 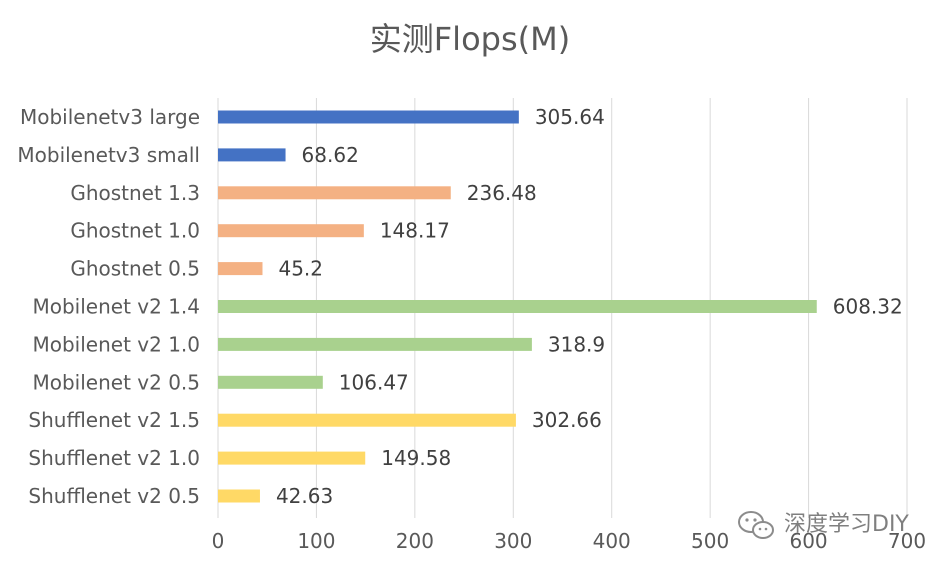 What do you see at coordinates (116, 307) in the screenshot?
I see `category-label: Mobilenet v2 1.4` at bounding box center [116, 307].